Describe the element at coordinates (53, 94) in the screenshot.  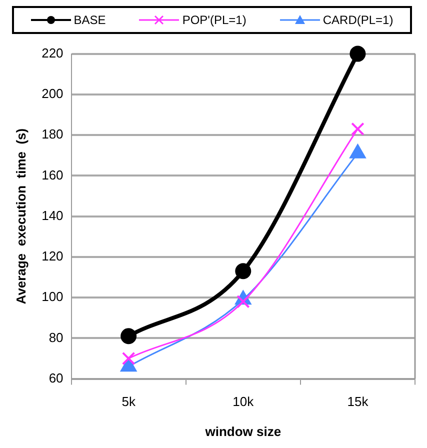
I see `y-tick-label: 200` at that location.